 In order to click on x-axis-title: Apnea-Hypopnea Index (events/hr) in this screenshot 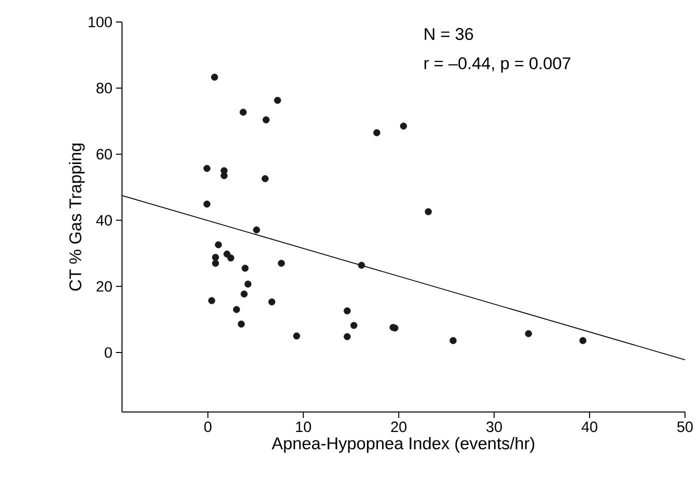, I will do `click(403, 444)`.